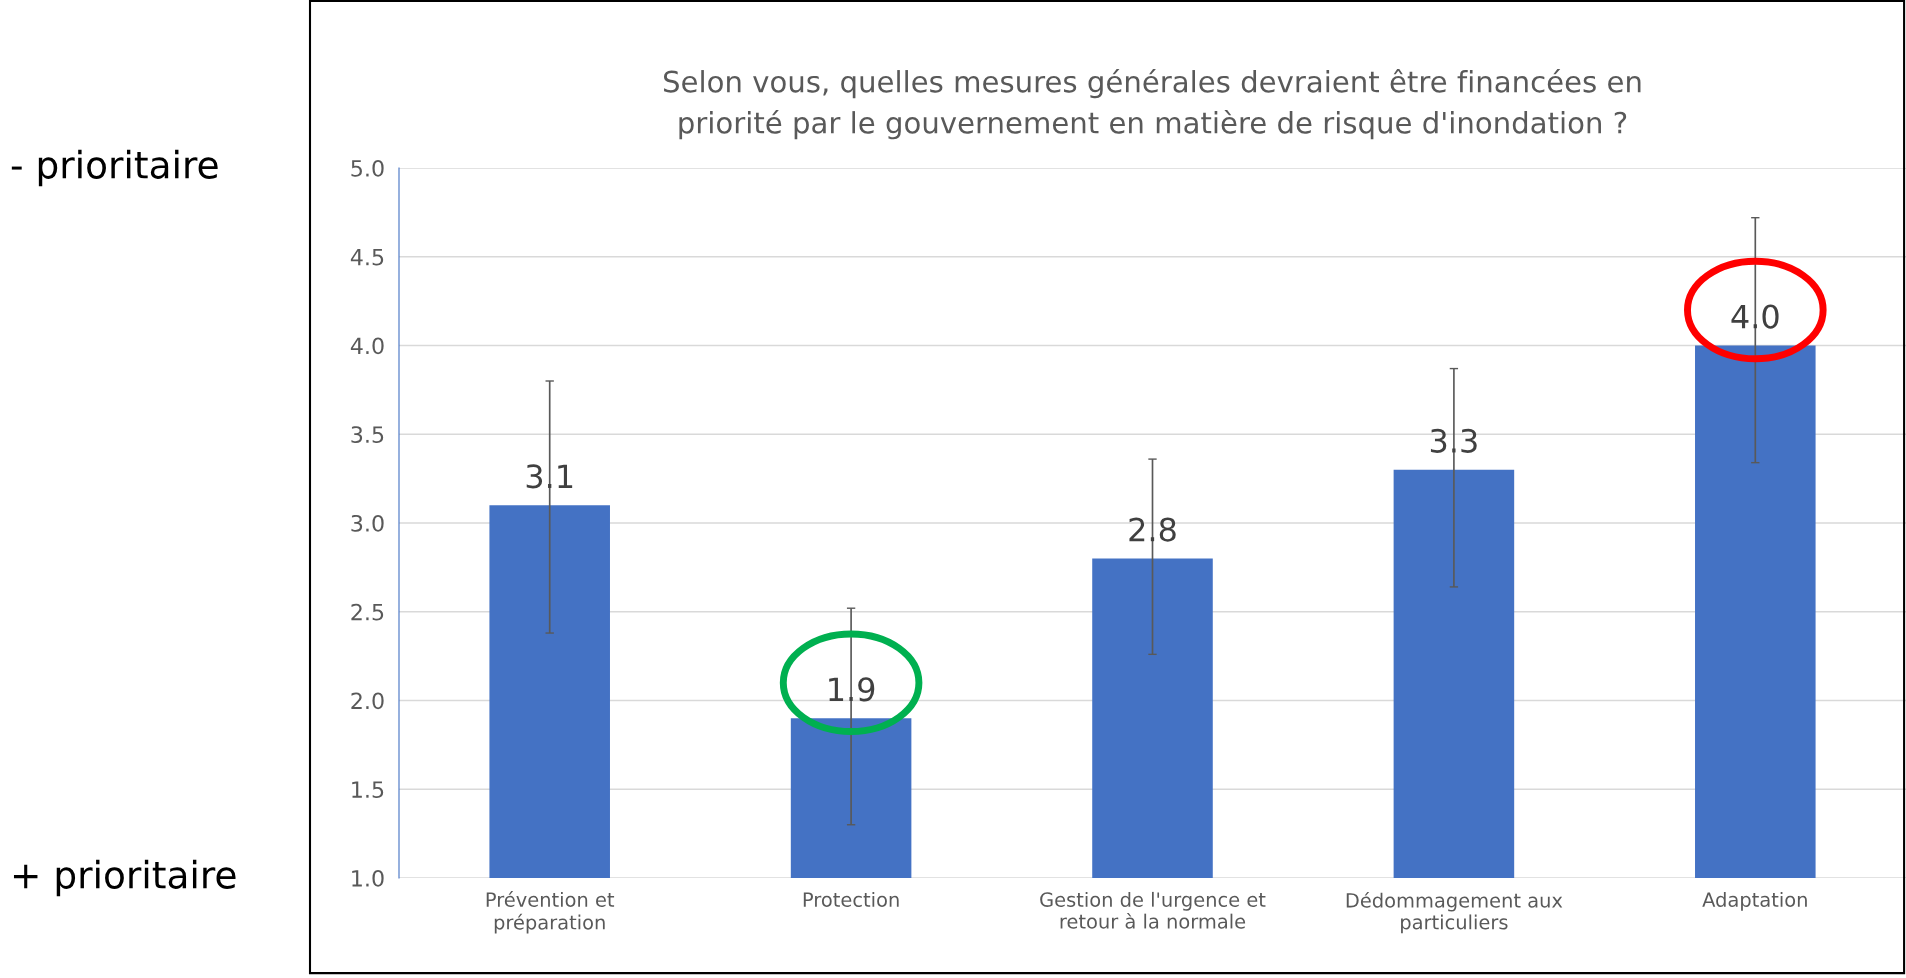 The height and width of the screenshot is (978, 1906). What do you see at coordinates (851, 899) in the screenshot?
I see `x-tick-label: Protection` at bounding box center [851, 899].